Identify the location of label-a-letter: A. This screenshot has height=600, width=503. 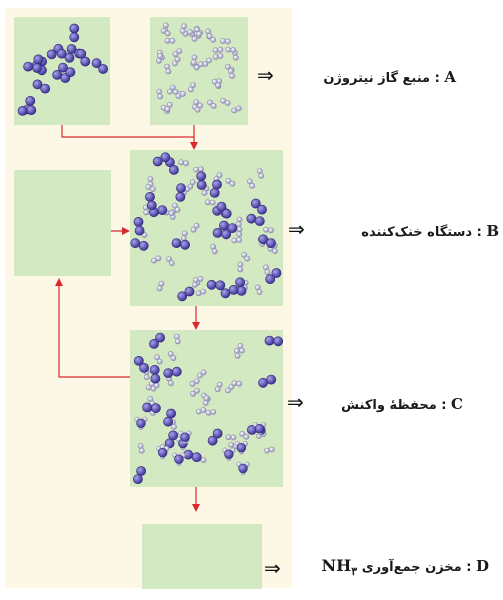
(450, 77).